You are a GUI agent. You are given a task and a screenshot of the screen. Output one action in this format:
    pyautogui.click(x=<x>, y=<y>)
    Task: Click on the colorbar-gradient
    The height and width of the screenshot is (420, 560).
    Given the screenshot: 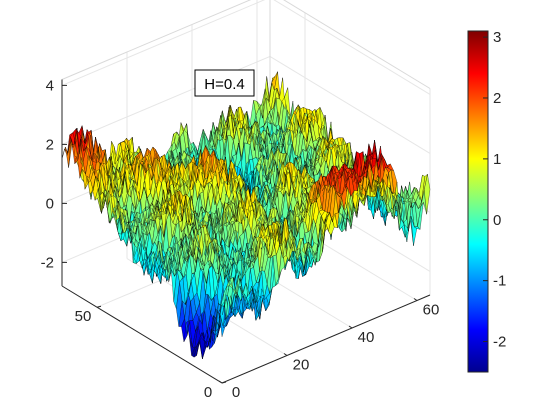 What is the action you would take?
    pyautogui.click(x=478, y=201)
    